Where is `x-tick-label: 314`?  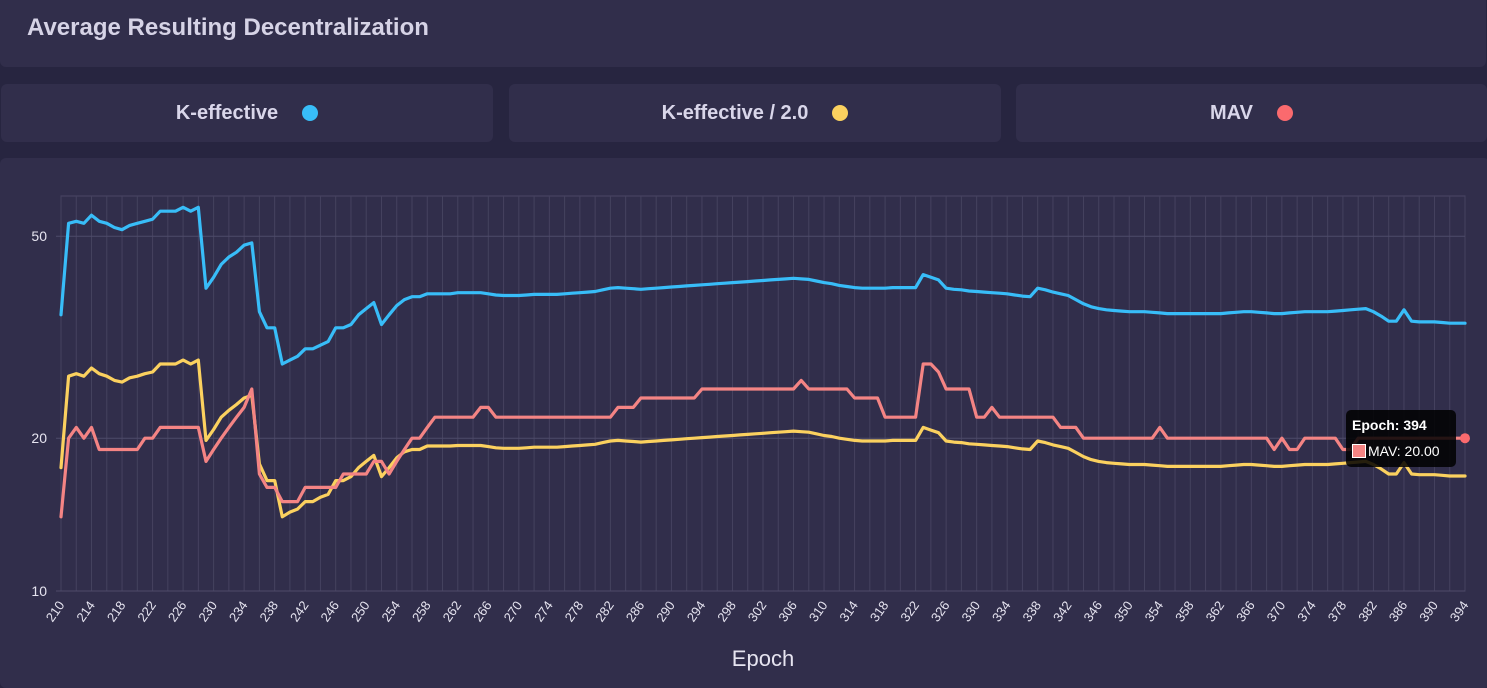 x-tick-label: 314 is located at coordinates (848, 611).